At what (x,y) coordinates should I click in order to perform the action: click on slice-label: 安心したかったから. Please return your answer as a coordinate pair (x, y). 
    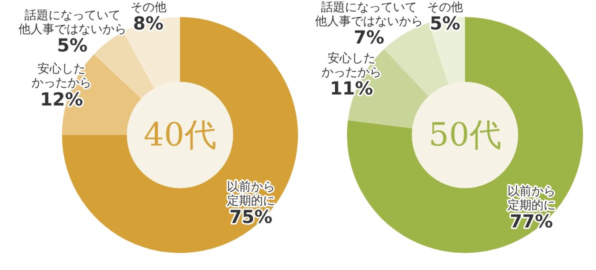
    Looking at the image, I should click on (351, 64).